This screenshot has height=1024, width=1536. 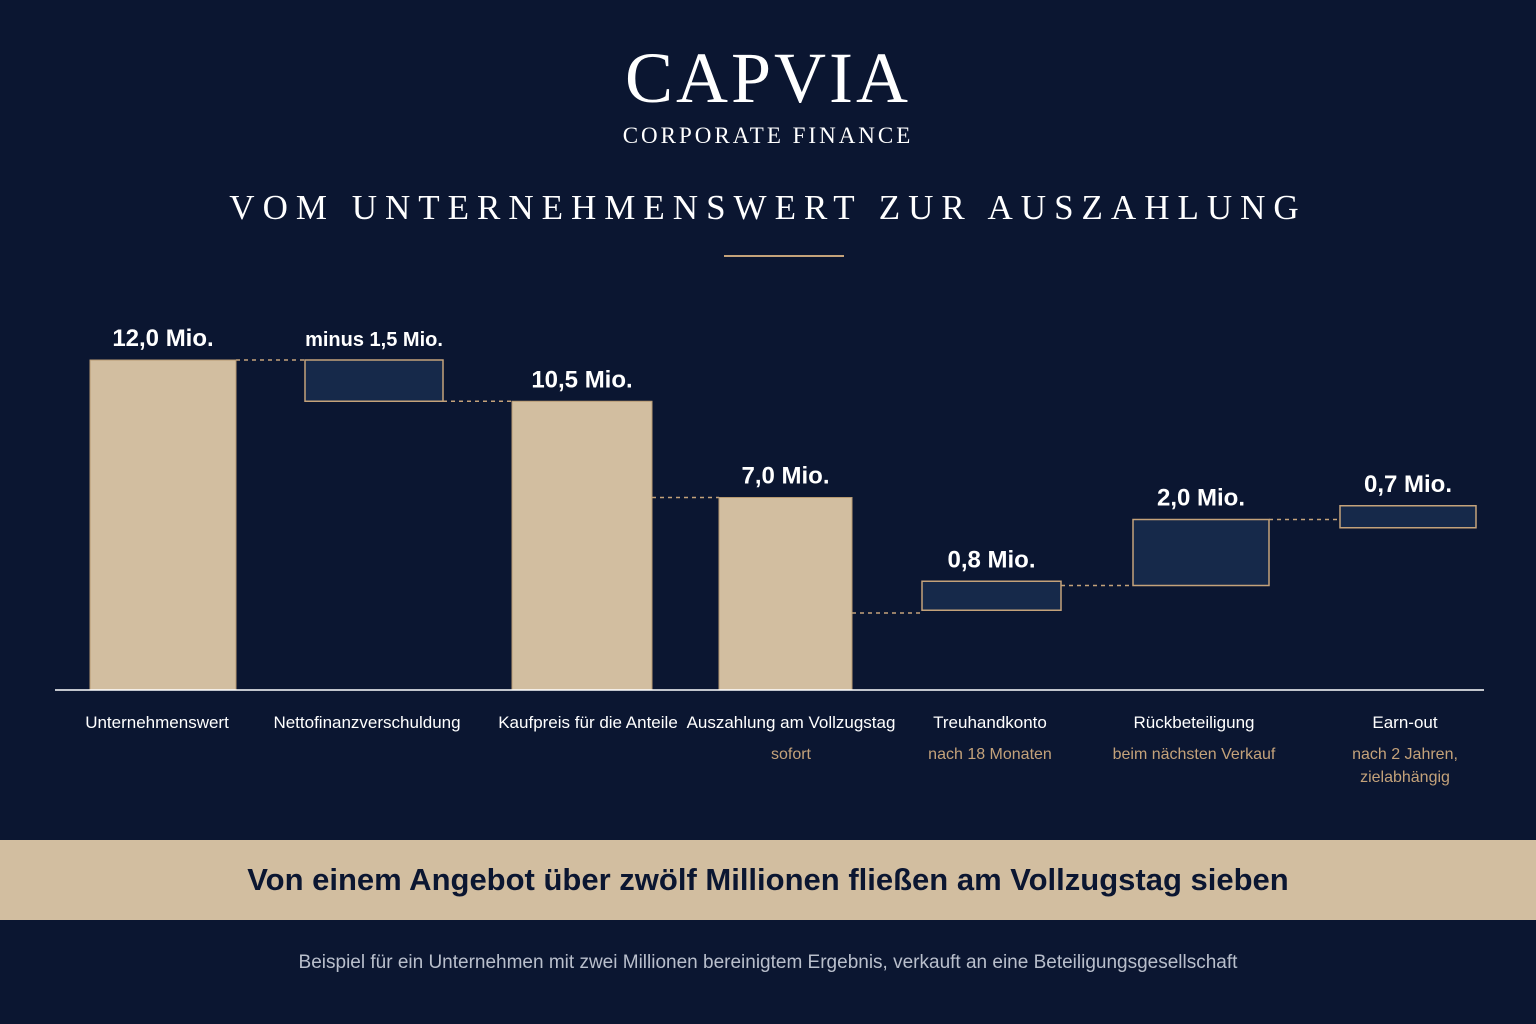 I want to click on category-label-7: Earn-out, so click(x=1404, y=722).